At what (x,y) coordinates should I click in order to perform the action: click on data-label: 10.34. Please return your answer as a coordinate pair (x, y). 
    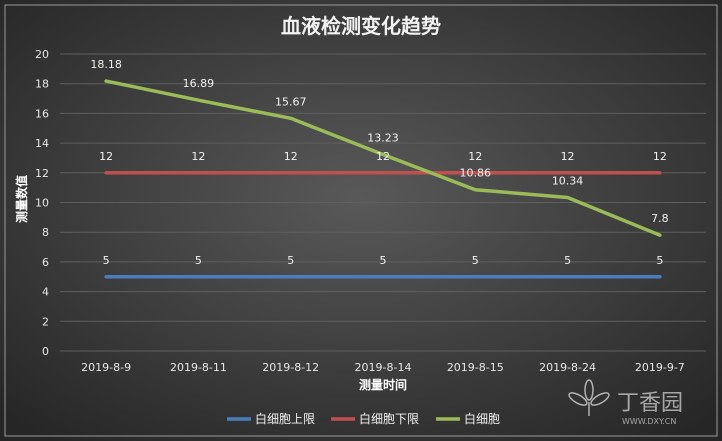
    Looking at the image, I should click on (568, 180).